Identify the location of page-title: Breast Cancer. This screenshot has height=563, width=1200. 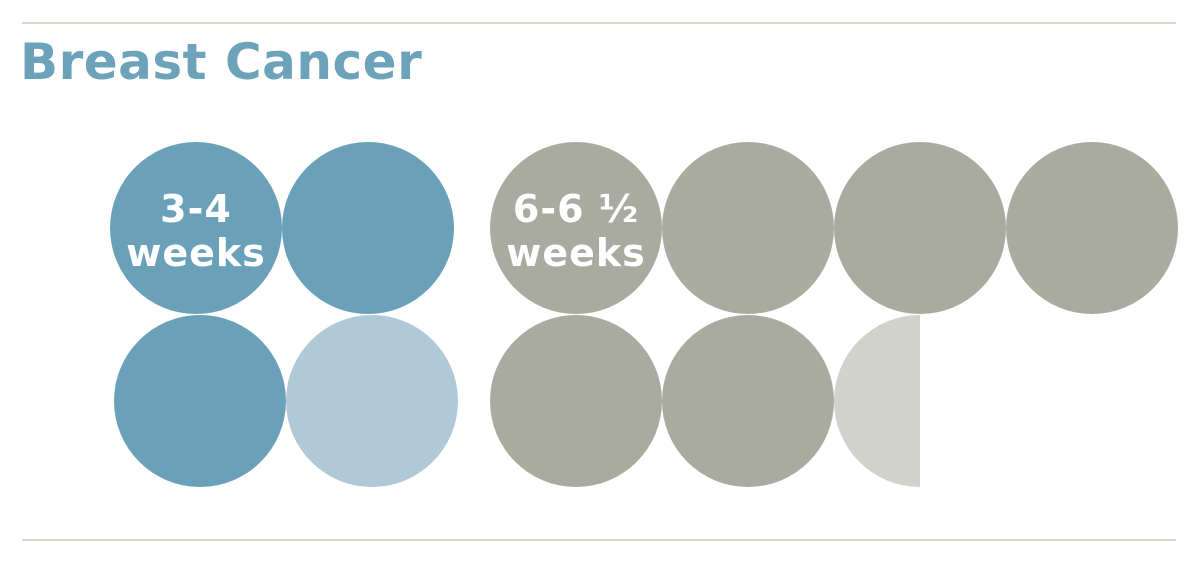
(221, 62).